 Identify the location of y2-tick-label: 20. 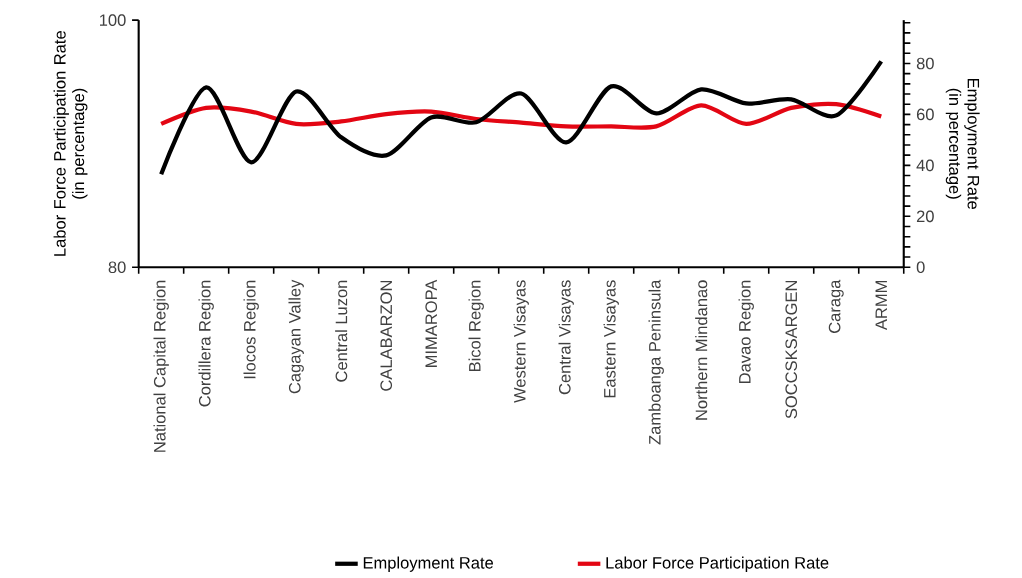
(925, 216).